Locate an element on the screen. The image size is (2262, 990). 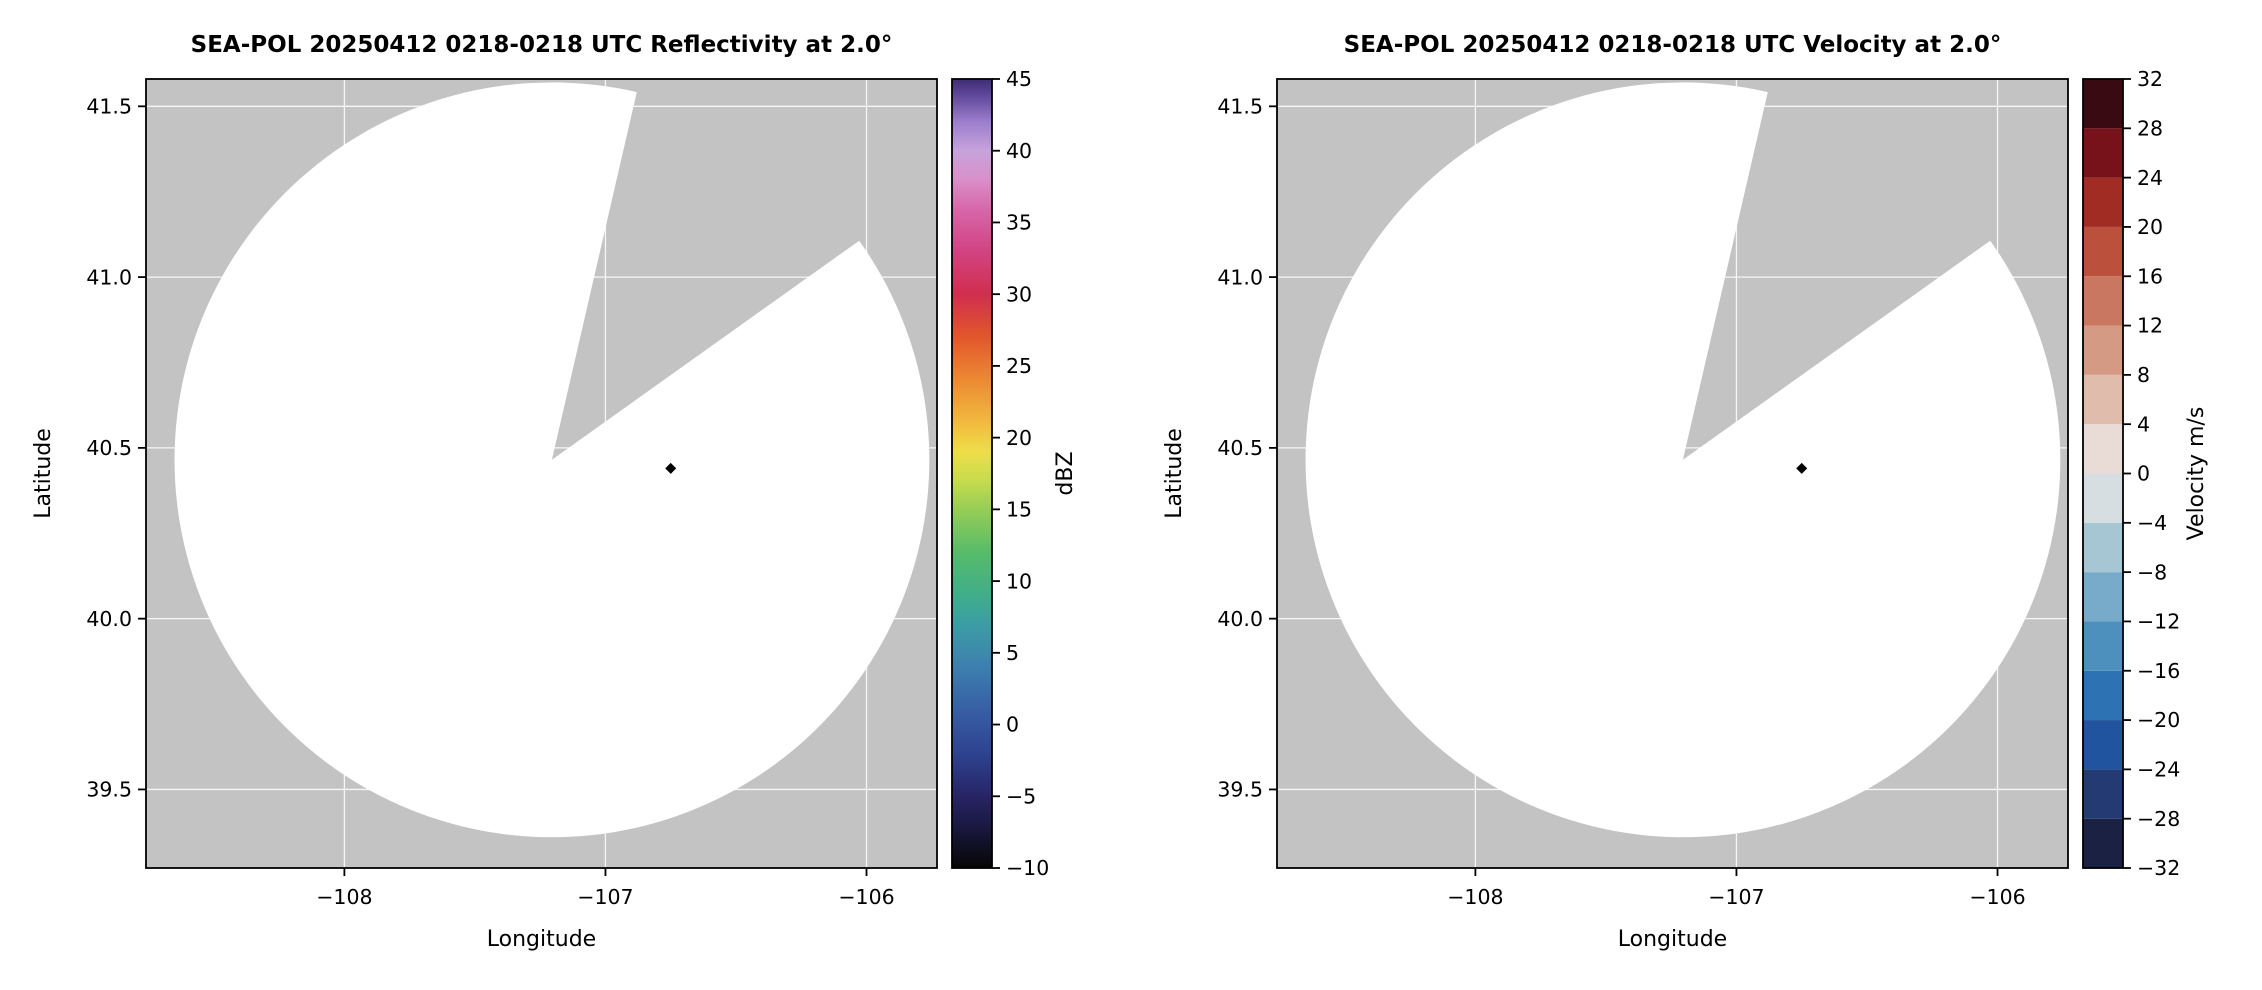
colorbar-gradient is located at coordinates (972, 473).